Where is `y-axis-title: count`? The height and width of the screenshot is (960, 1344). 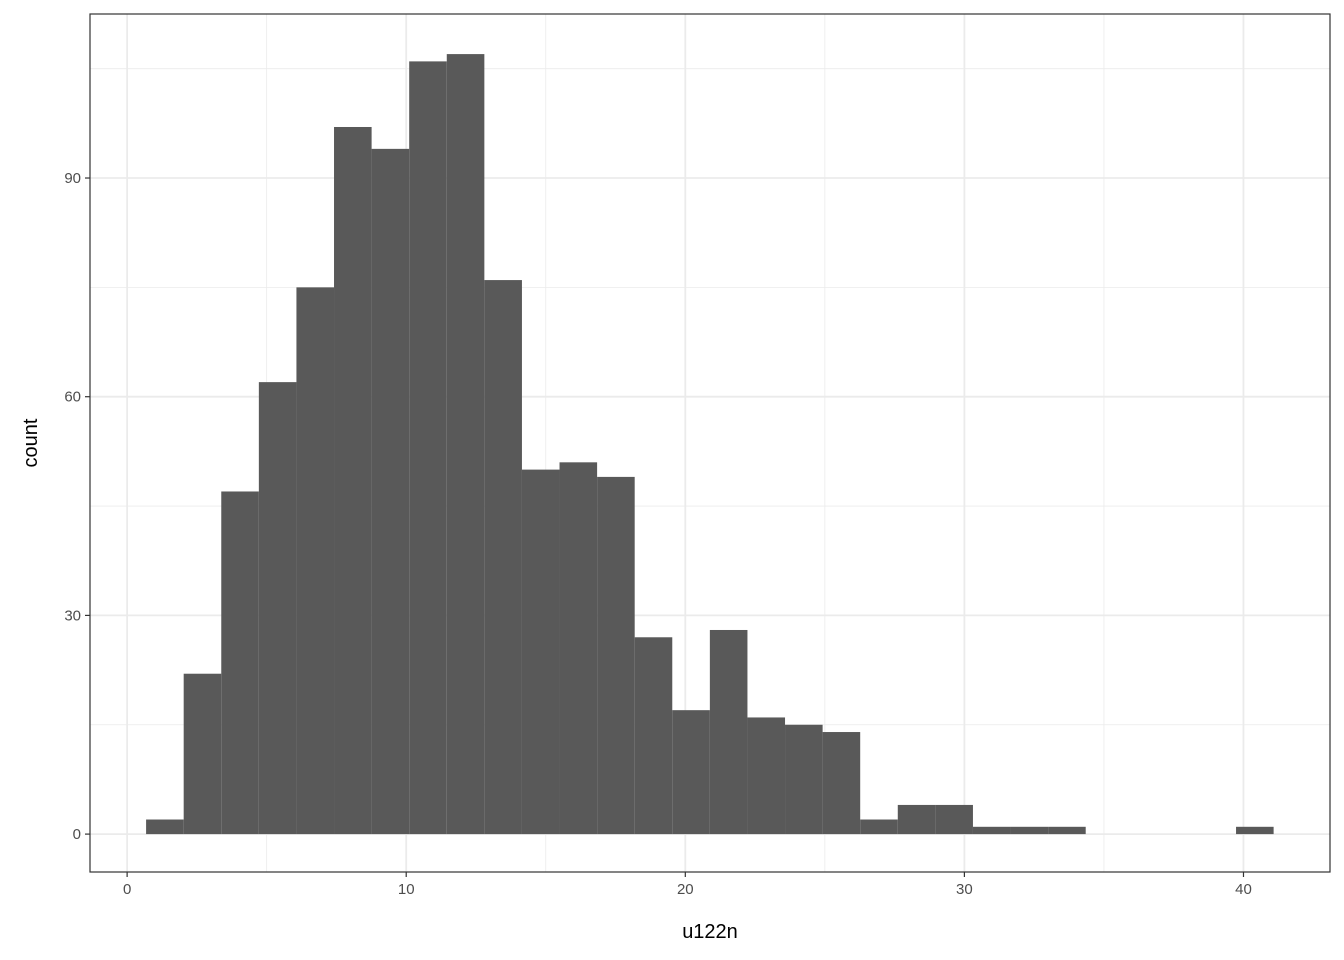
y-axis-title: count is located at coordinates (31, 442).